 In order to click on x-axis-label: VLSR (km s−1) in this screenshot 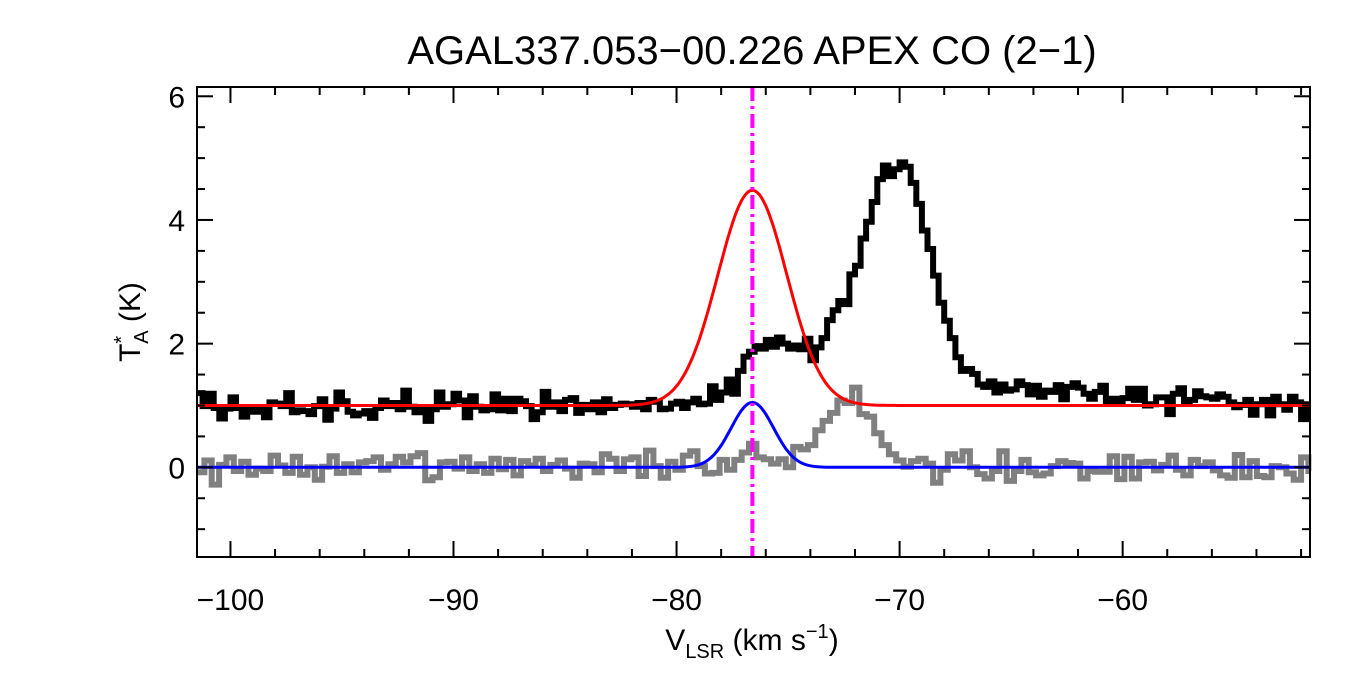, I will do `click(751, 642)`.